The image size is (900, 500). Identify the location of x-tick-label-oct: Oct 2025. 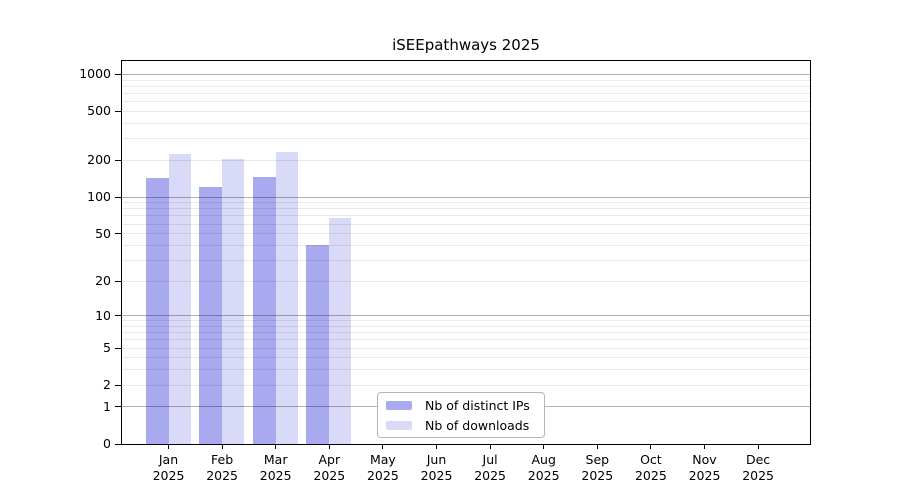
(651, 468).